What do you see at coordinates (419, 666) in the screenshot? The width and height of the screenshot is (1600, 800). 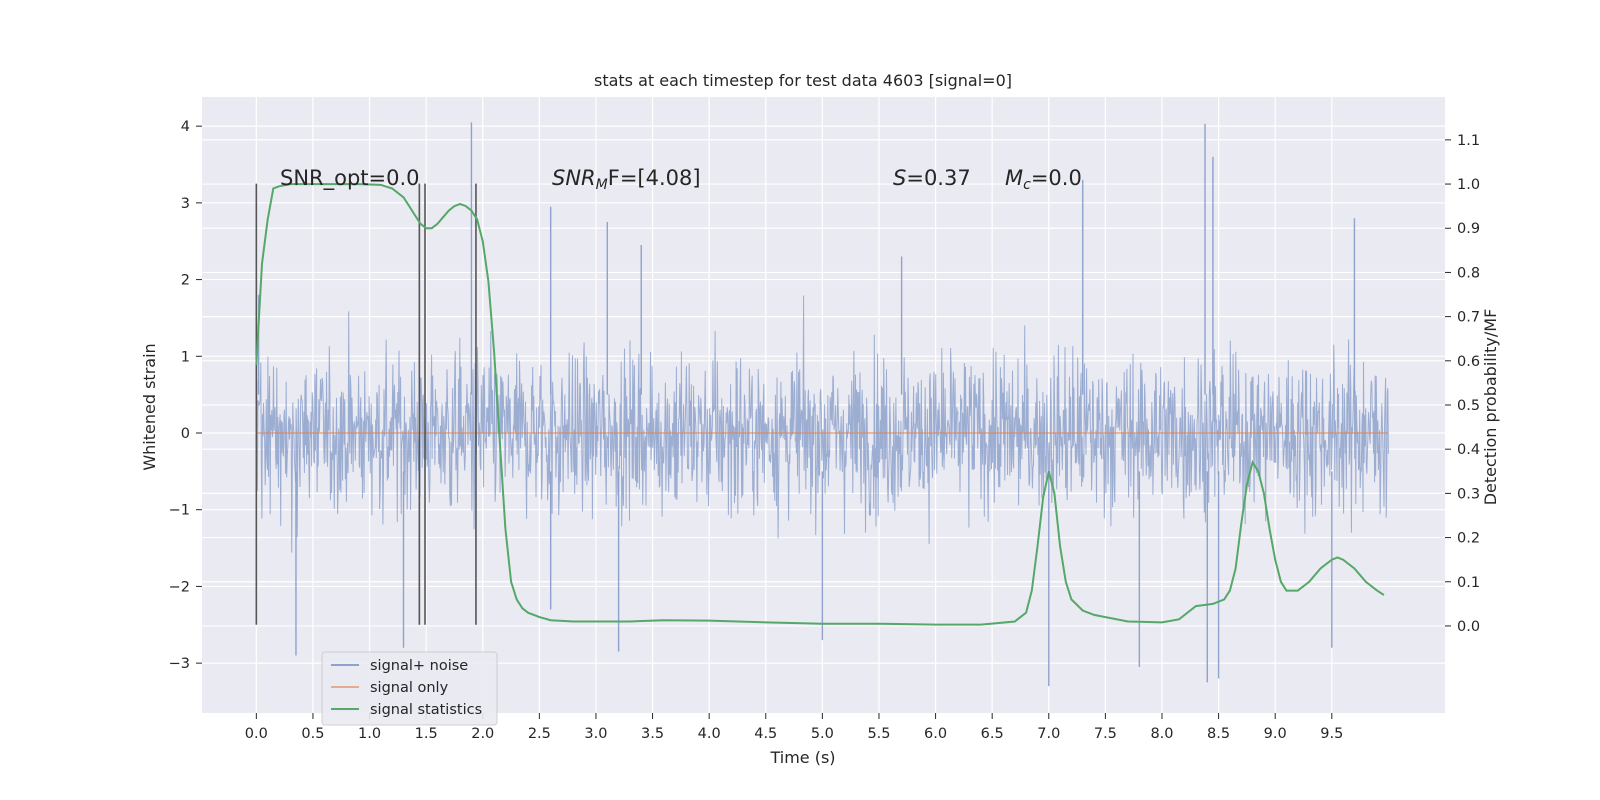 I see `legend-label-signal-plus-noise: signal+ noise` at bounding box center [419, 666].